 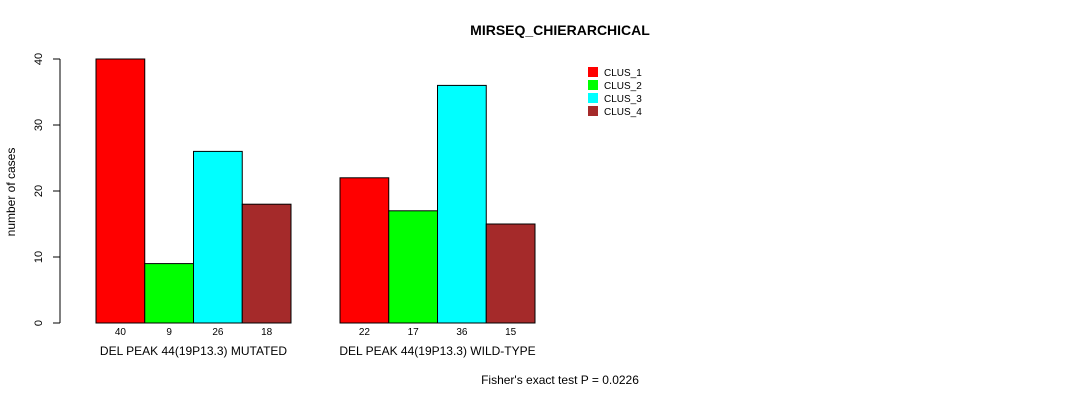 I want to click on y-tick-label: 0, so click(x=39, y=323).